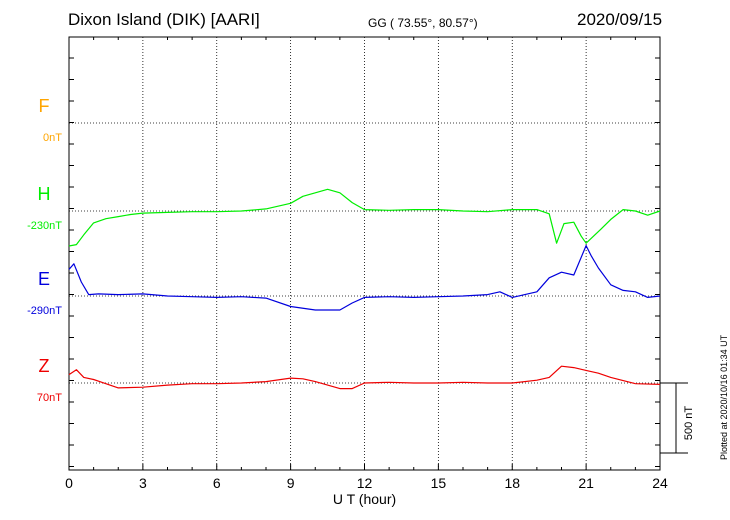 The width and height of the screenshot is (730, 520). Describe the element at coordinates (44, 366) in the screenshot. I see `series-label-z: Z` at that location.